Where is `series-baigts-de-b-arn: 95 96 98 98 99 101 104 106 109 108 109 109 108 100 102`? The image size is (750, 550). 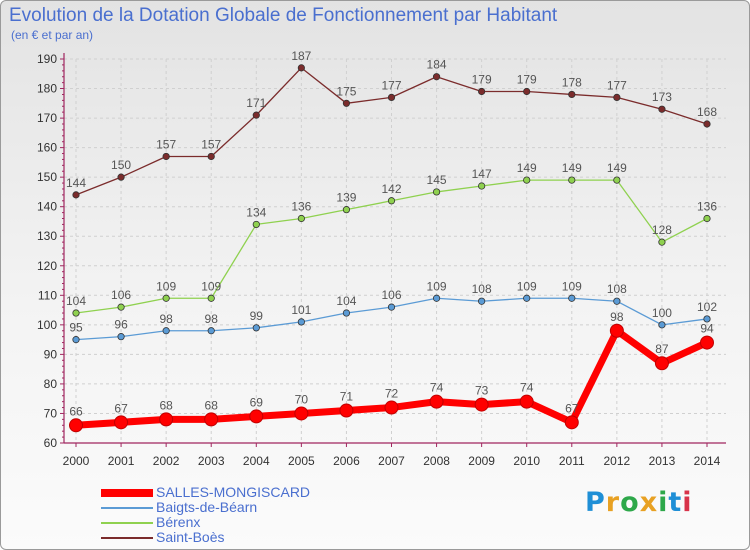
series-baigts-de-b-arn: 95 96 98 98 99 101 104 106 109 108 109 109 108 100 102 is located at coordinates (393, 311).